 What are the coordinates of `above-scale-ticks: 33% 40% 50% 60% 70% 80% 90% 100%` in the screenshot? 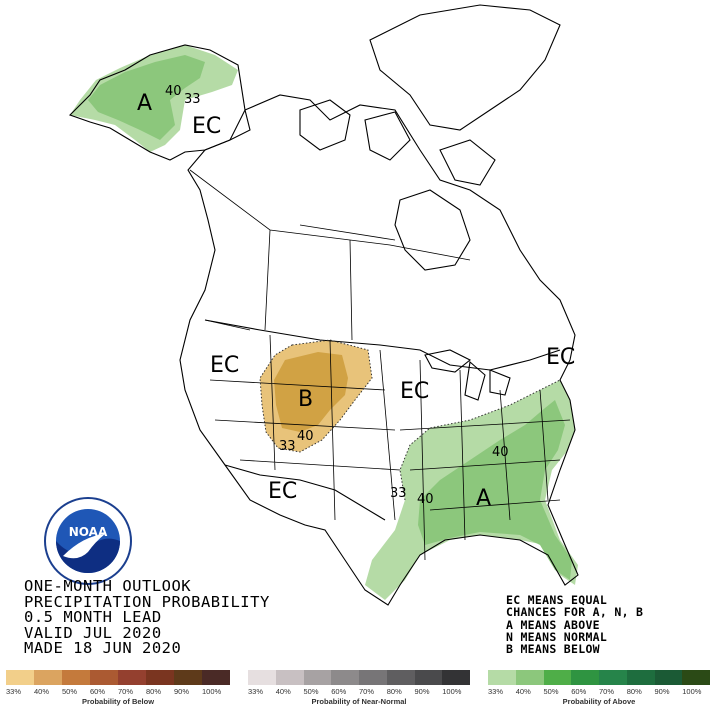 It's located at (599, 692).